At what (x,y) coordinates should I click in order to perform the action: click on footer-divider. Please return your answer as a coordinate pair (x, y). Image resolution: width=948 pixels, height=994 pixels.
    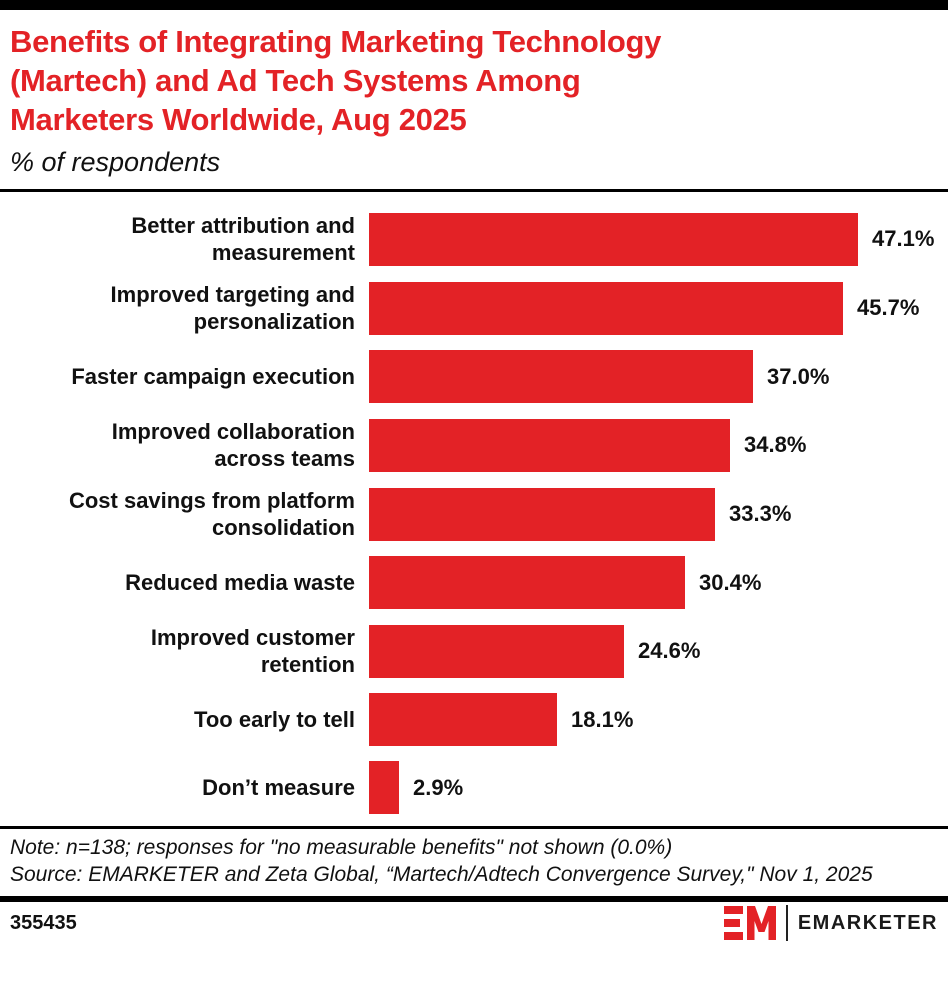
    Looking at the image, I should click on (474, 899).